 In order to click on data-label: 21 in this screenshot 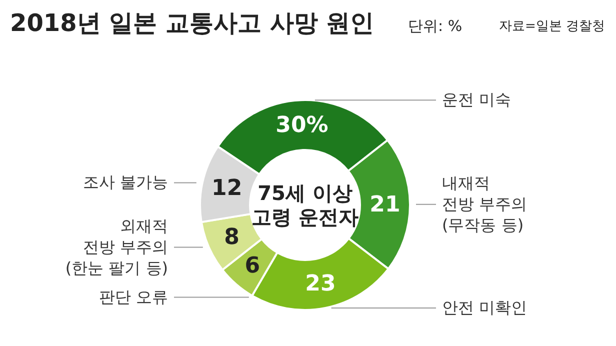, I will do `click(385, 205)`.